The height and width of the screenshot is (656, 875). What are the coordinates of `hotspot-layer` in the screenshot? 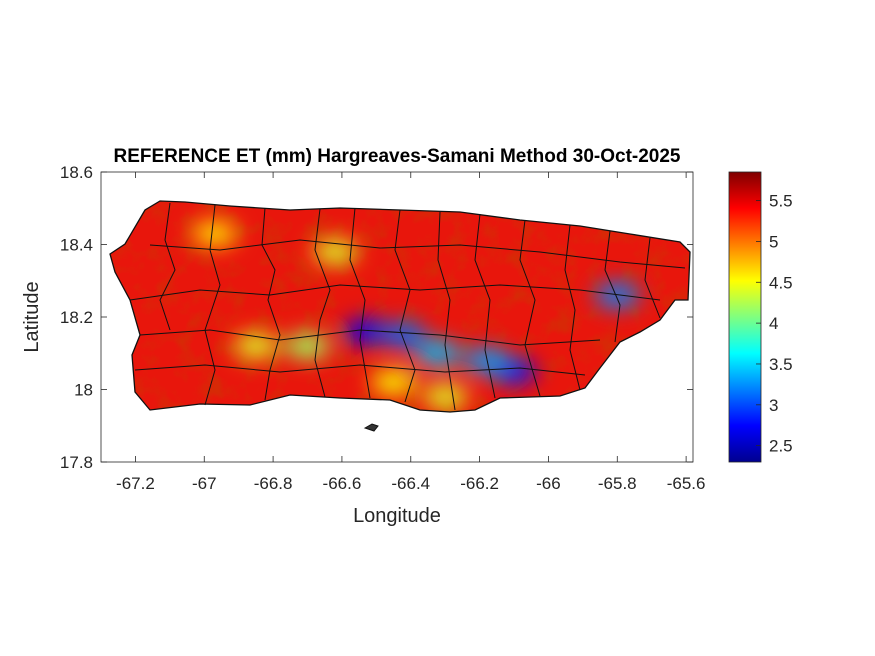 It's located at (416, 315).